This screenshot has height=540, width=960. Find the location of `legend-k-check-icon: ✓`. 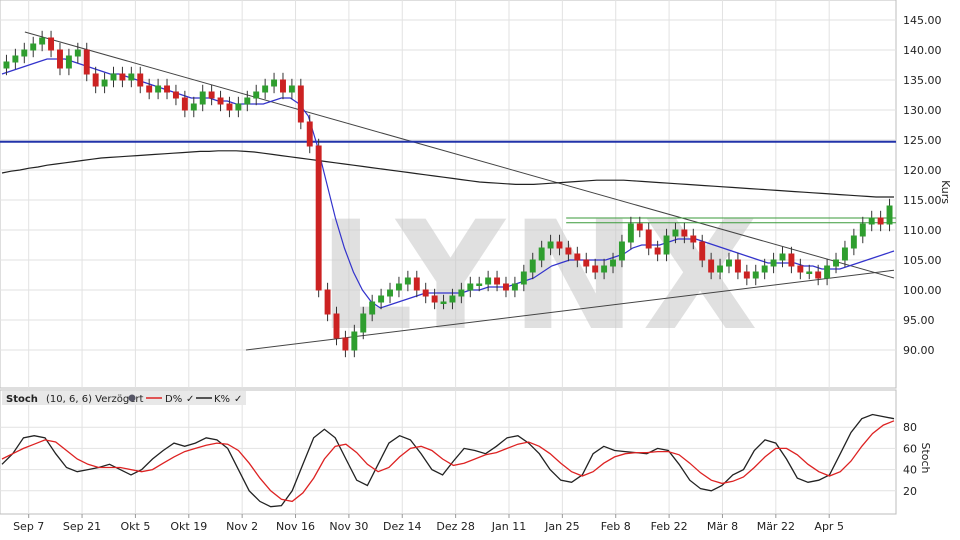

legend-k-check-icon: ✓ is located at coordinates (238, 399).